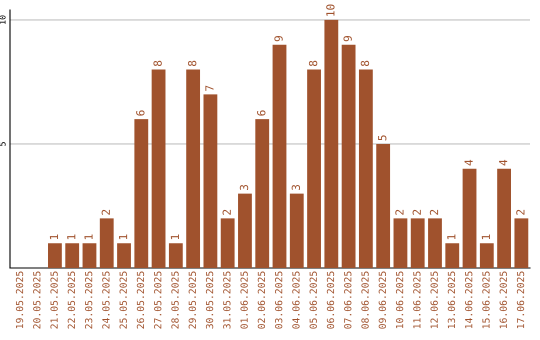 The height and width of the screenshot is (340, 540). I want to click on x-tick-label: 03.06.2025, so click(278, 300).